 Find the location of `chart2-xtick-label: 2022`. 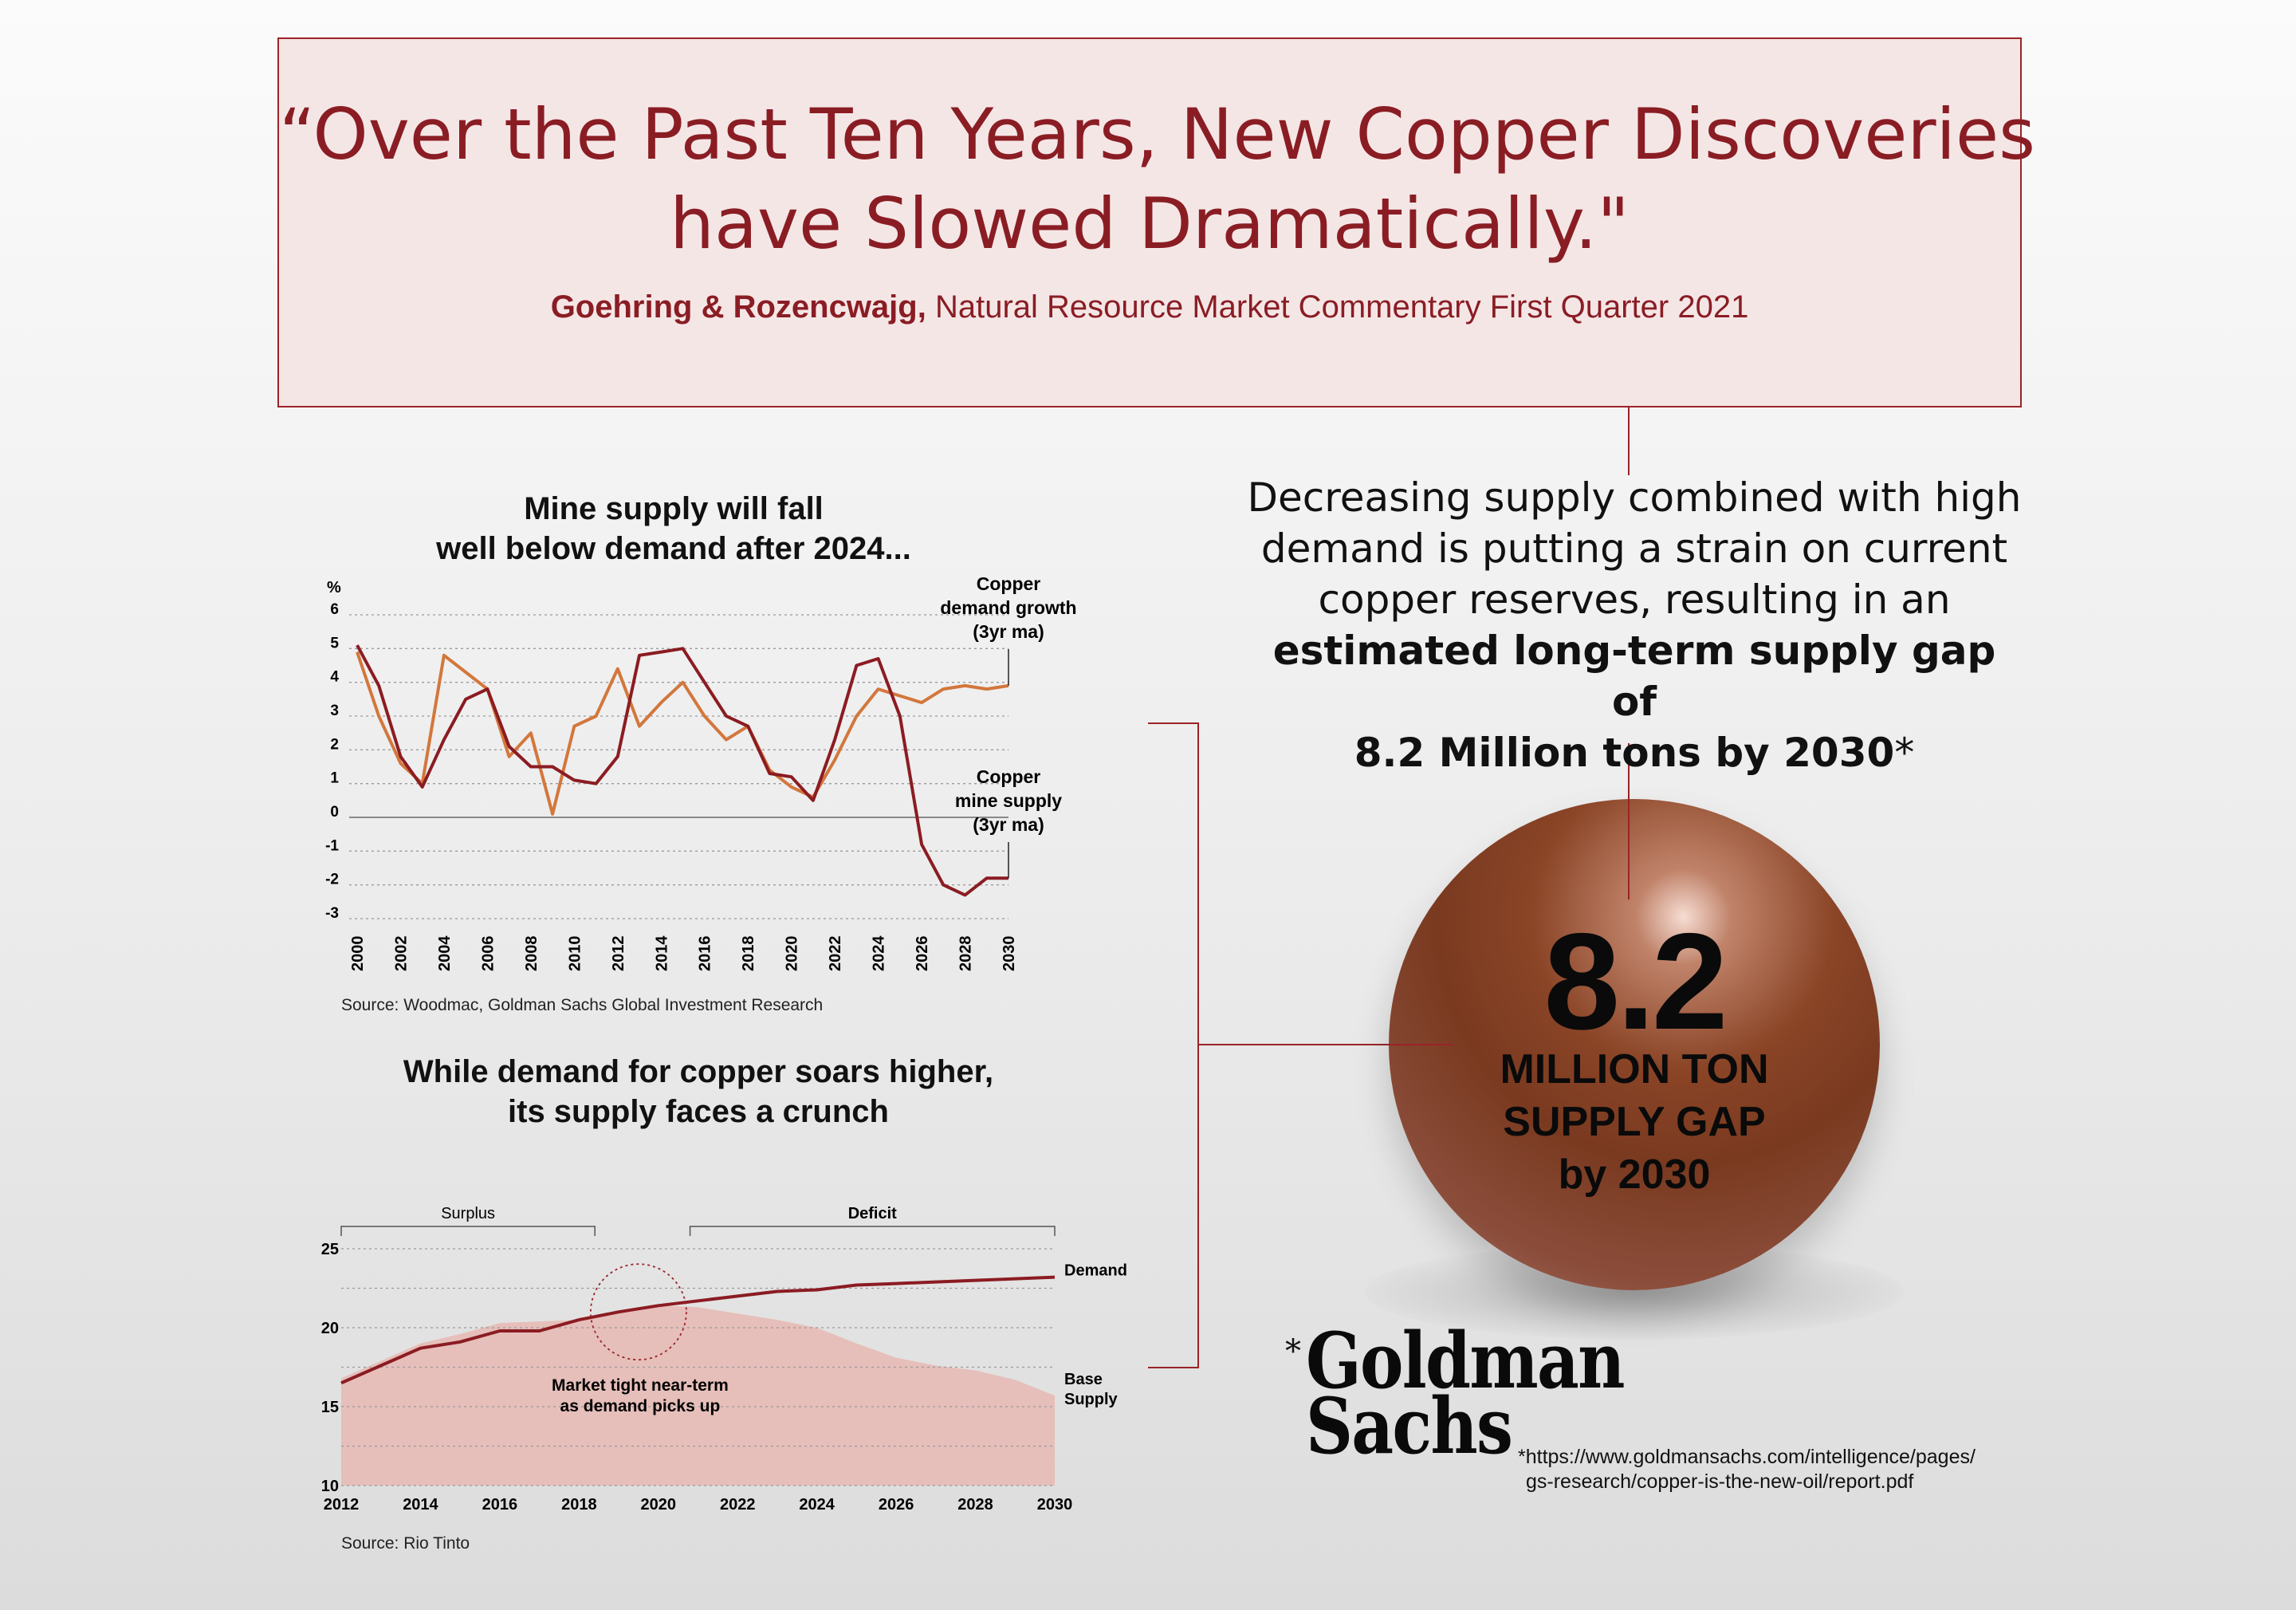

chart2-xtick-label: 2022 is located at coordinates (738, 1505).